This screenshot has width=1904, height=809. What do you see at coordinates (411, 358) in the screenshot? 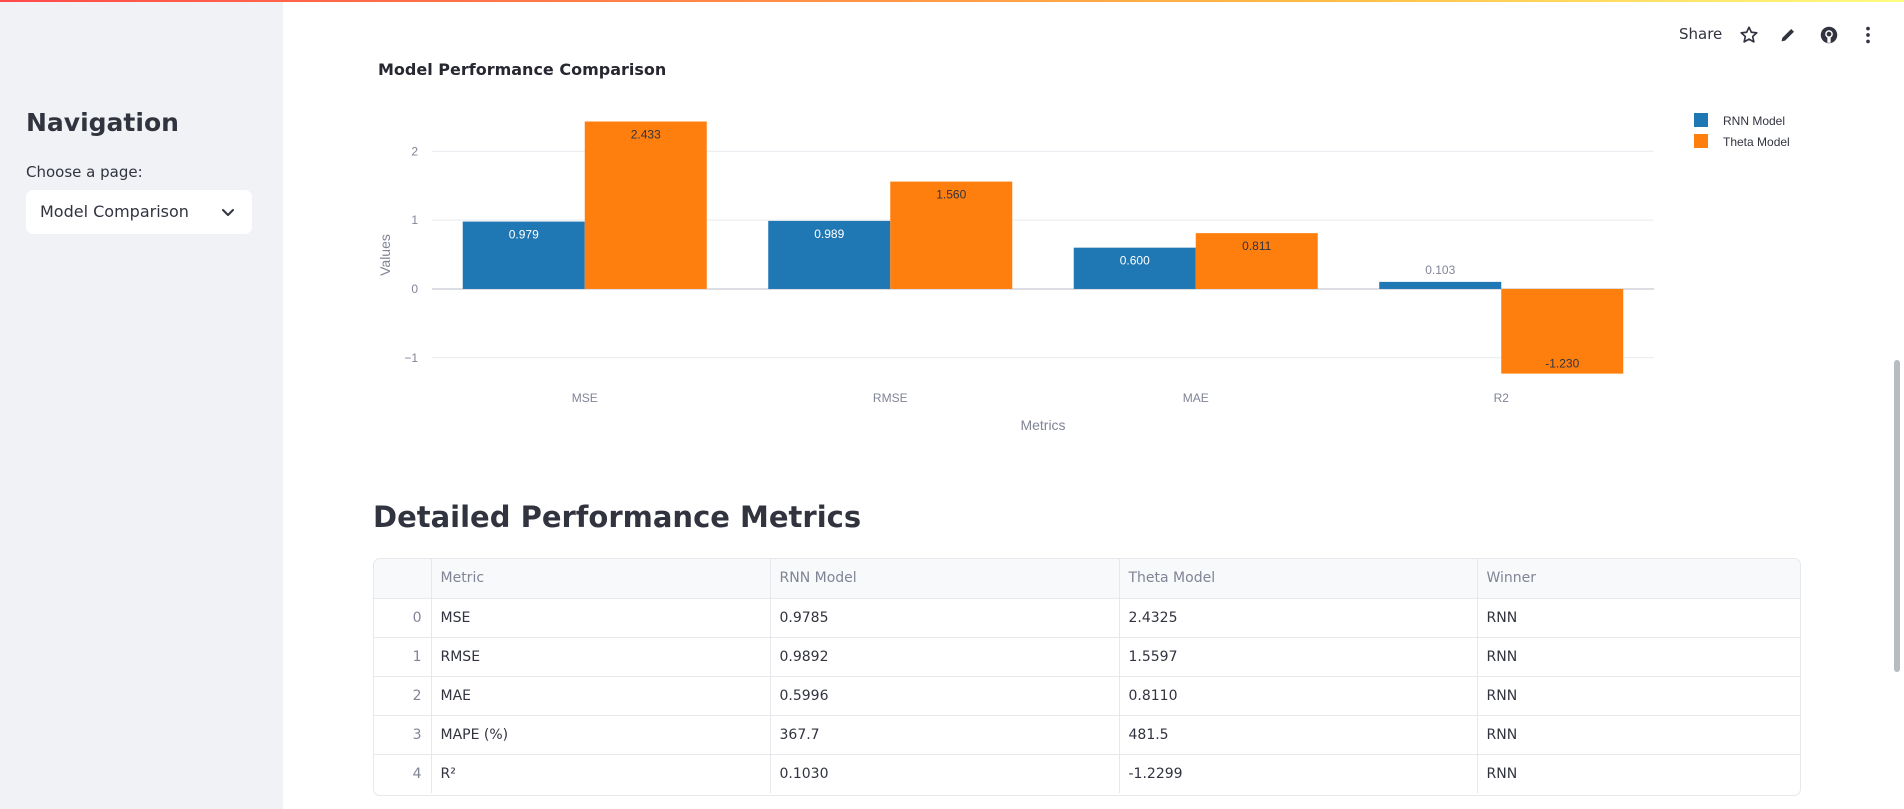
I see `y-tick-label: −1` at bounding box center [411, 358].